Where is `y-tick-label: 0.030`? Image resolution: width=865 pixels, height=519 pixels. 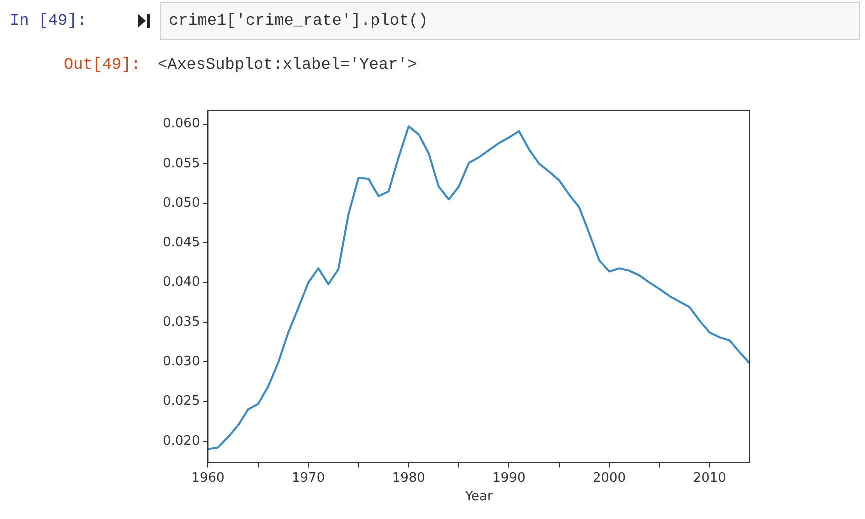
y-tick-label: 0.030 is located at coordinates (181, 362).